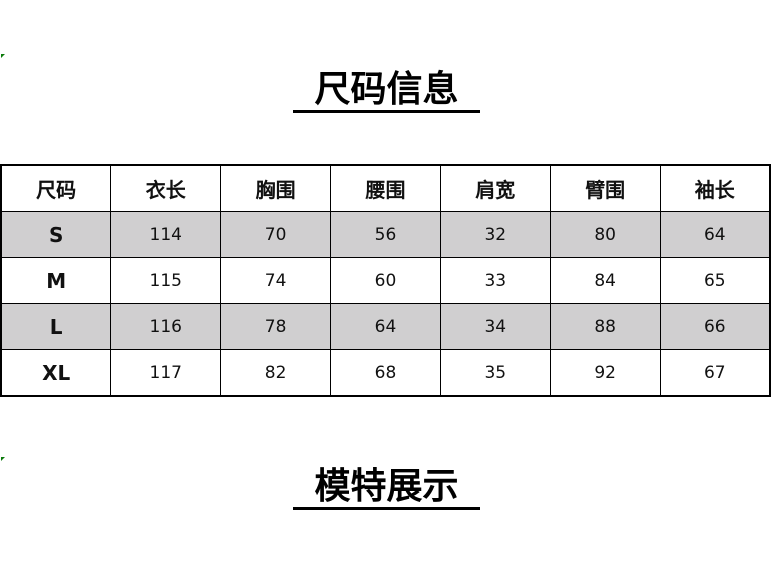  I want to click on table-cell: 66, so click(715, 326).